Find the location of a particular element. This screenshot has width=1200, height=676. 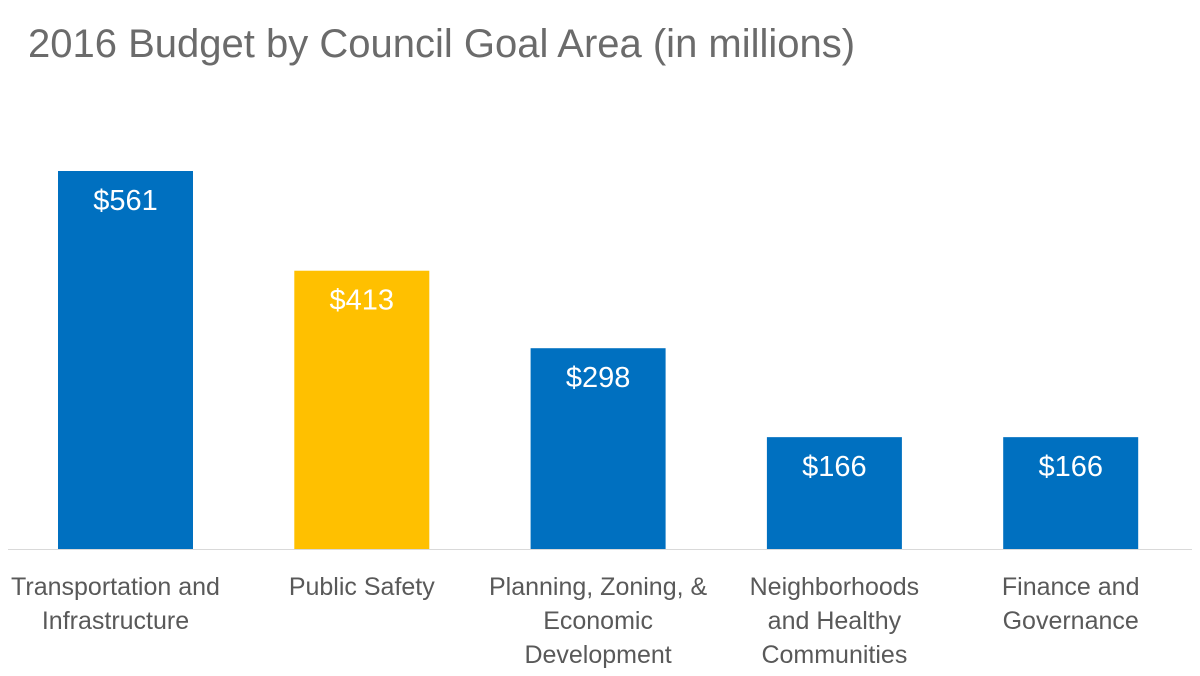

data-label: $298 is located at coordinates (598, 378).